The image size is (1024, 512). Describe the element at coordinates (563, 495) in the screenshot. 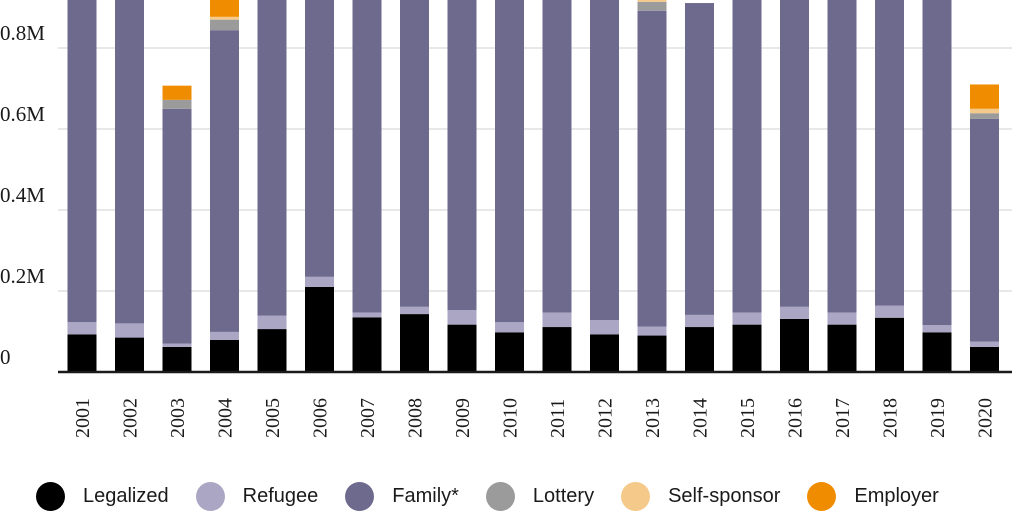

I see `legend-label: Lottery` at that location.